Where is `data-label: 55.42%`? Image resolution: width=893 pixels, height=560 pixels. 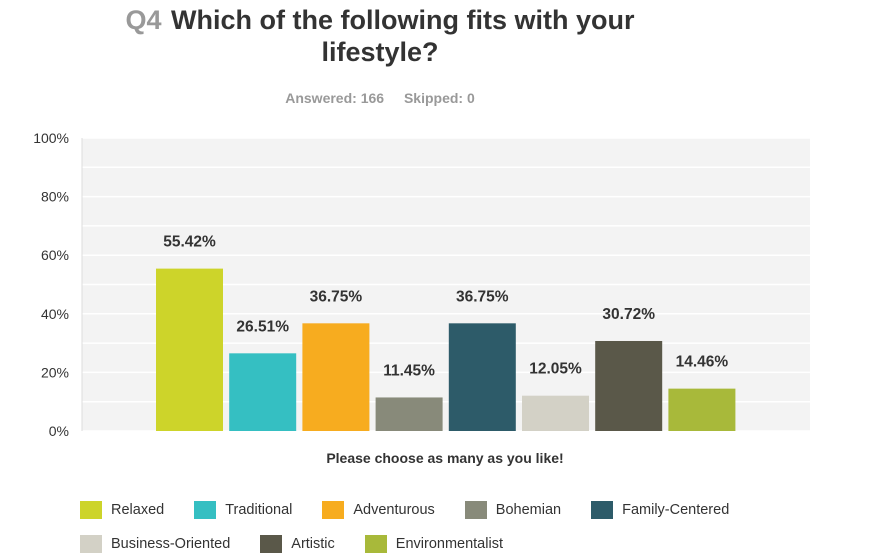
data-label: 55.42% is located at coordinates (189, 242).